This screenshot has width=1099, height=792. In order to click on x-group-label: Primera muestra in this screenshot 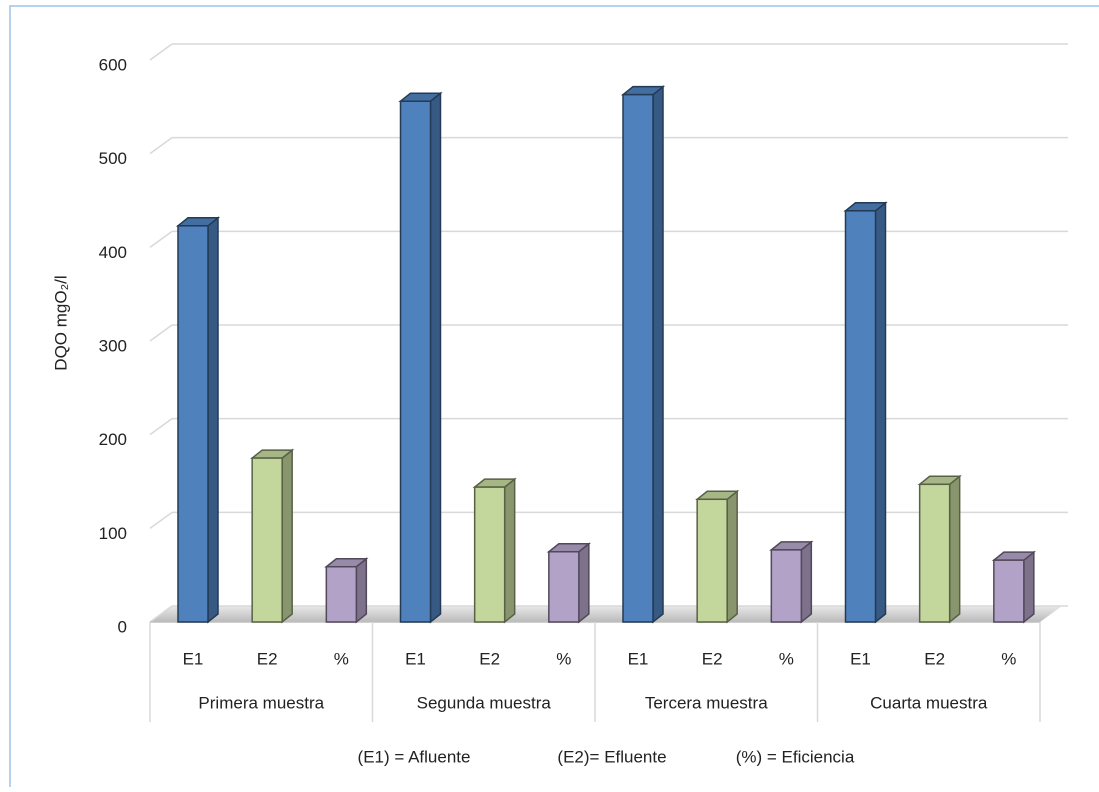, I will do `click(261, 702)`.